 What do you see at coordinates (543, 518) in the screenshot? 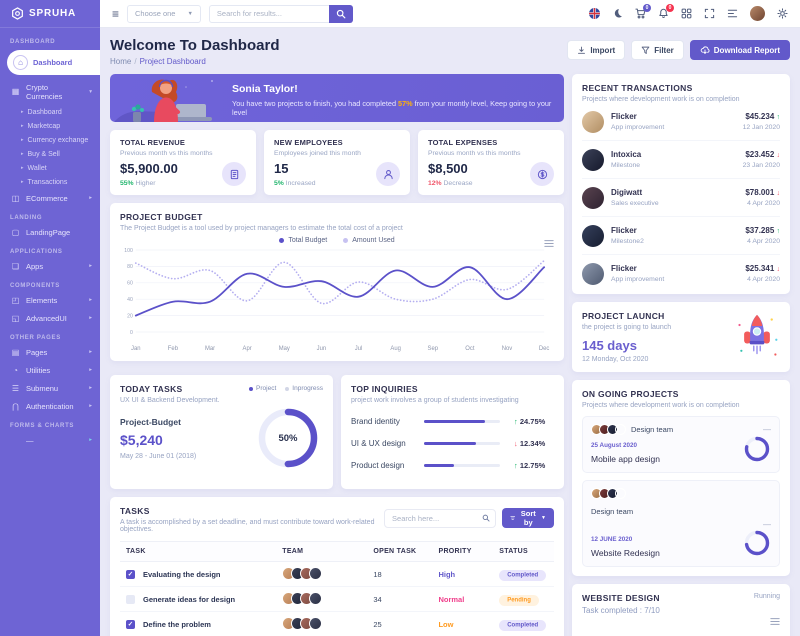
I see `chevron-down-icon: ▼` at bounding box center [543, 518].